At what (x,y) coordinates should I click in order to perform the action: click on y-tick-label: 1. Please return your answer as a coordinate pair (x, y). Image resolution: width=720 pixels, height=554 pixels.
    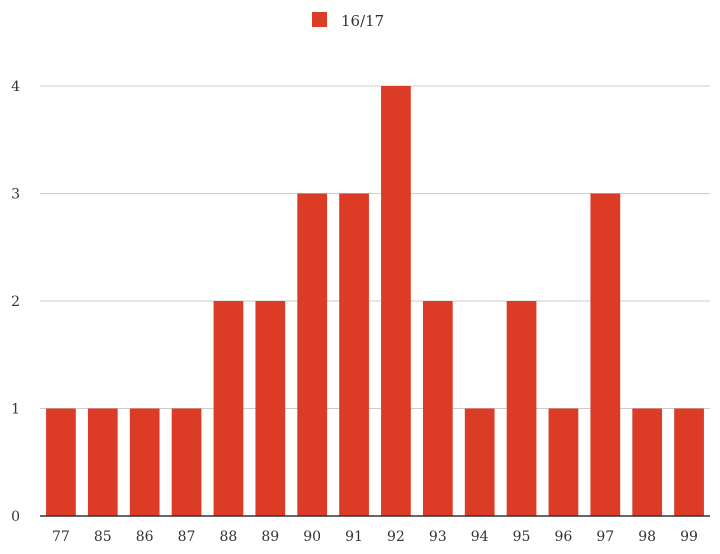
    Looking at the image, I should click on (15, 410).